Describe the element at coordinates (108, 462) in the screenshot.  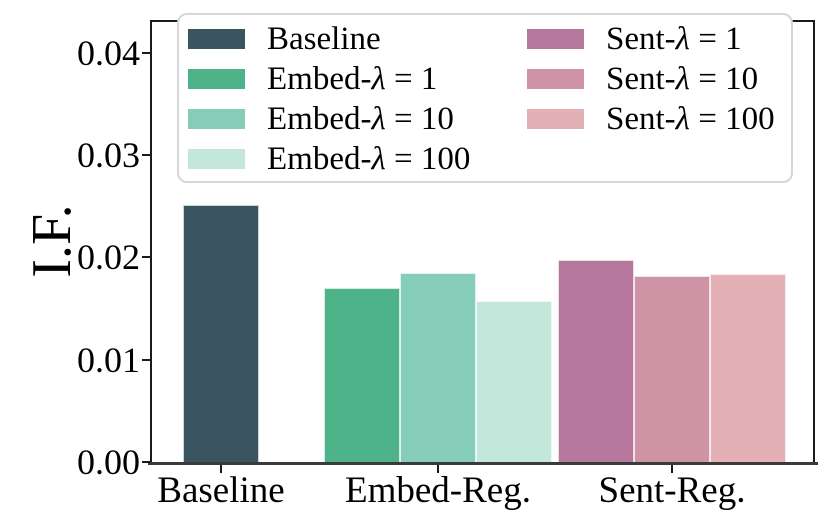
I see `y-tick-label: 0.00` at that location.